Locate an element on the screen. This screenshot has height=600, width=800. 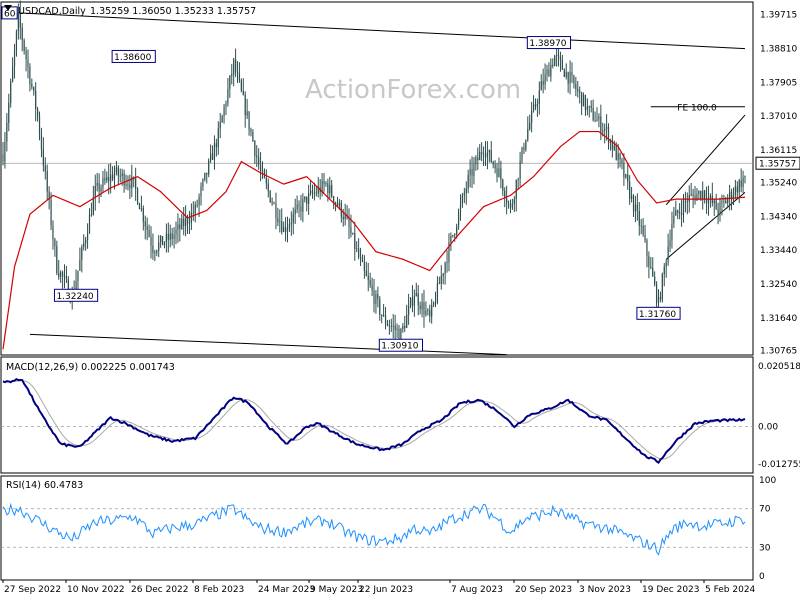
triangle-down-icon is located at coordinates (8, 8).